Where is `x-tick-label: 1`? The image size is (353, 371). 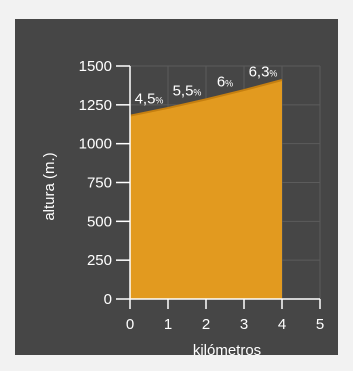
x-tick-label: 1 is located at coordinates (168, 324).